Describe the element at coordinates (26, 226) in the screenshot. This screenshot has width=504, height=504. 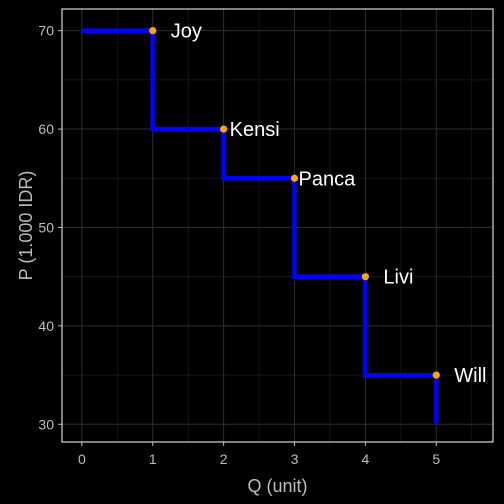
I see `y-axis-title: P (1.000 IDR)` at that location.